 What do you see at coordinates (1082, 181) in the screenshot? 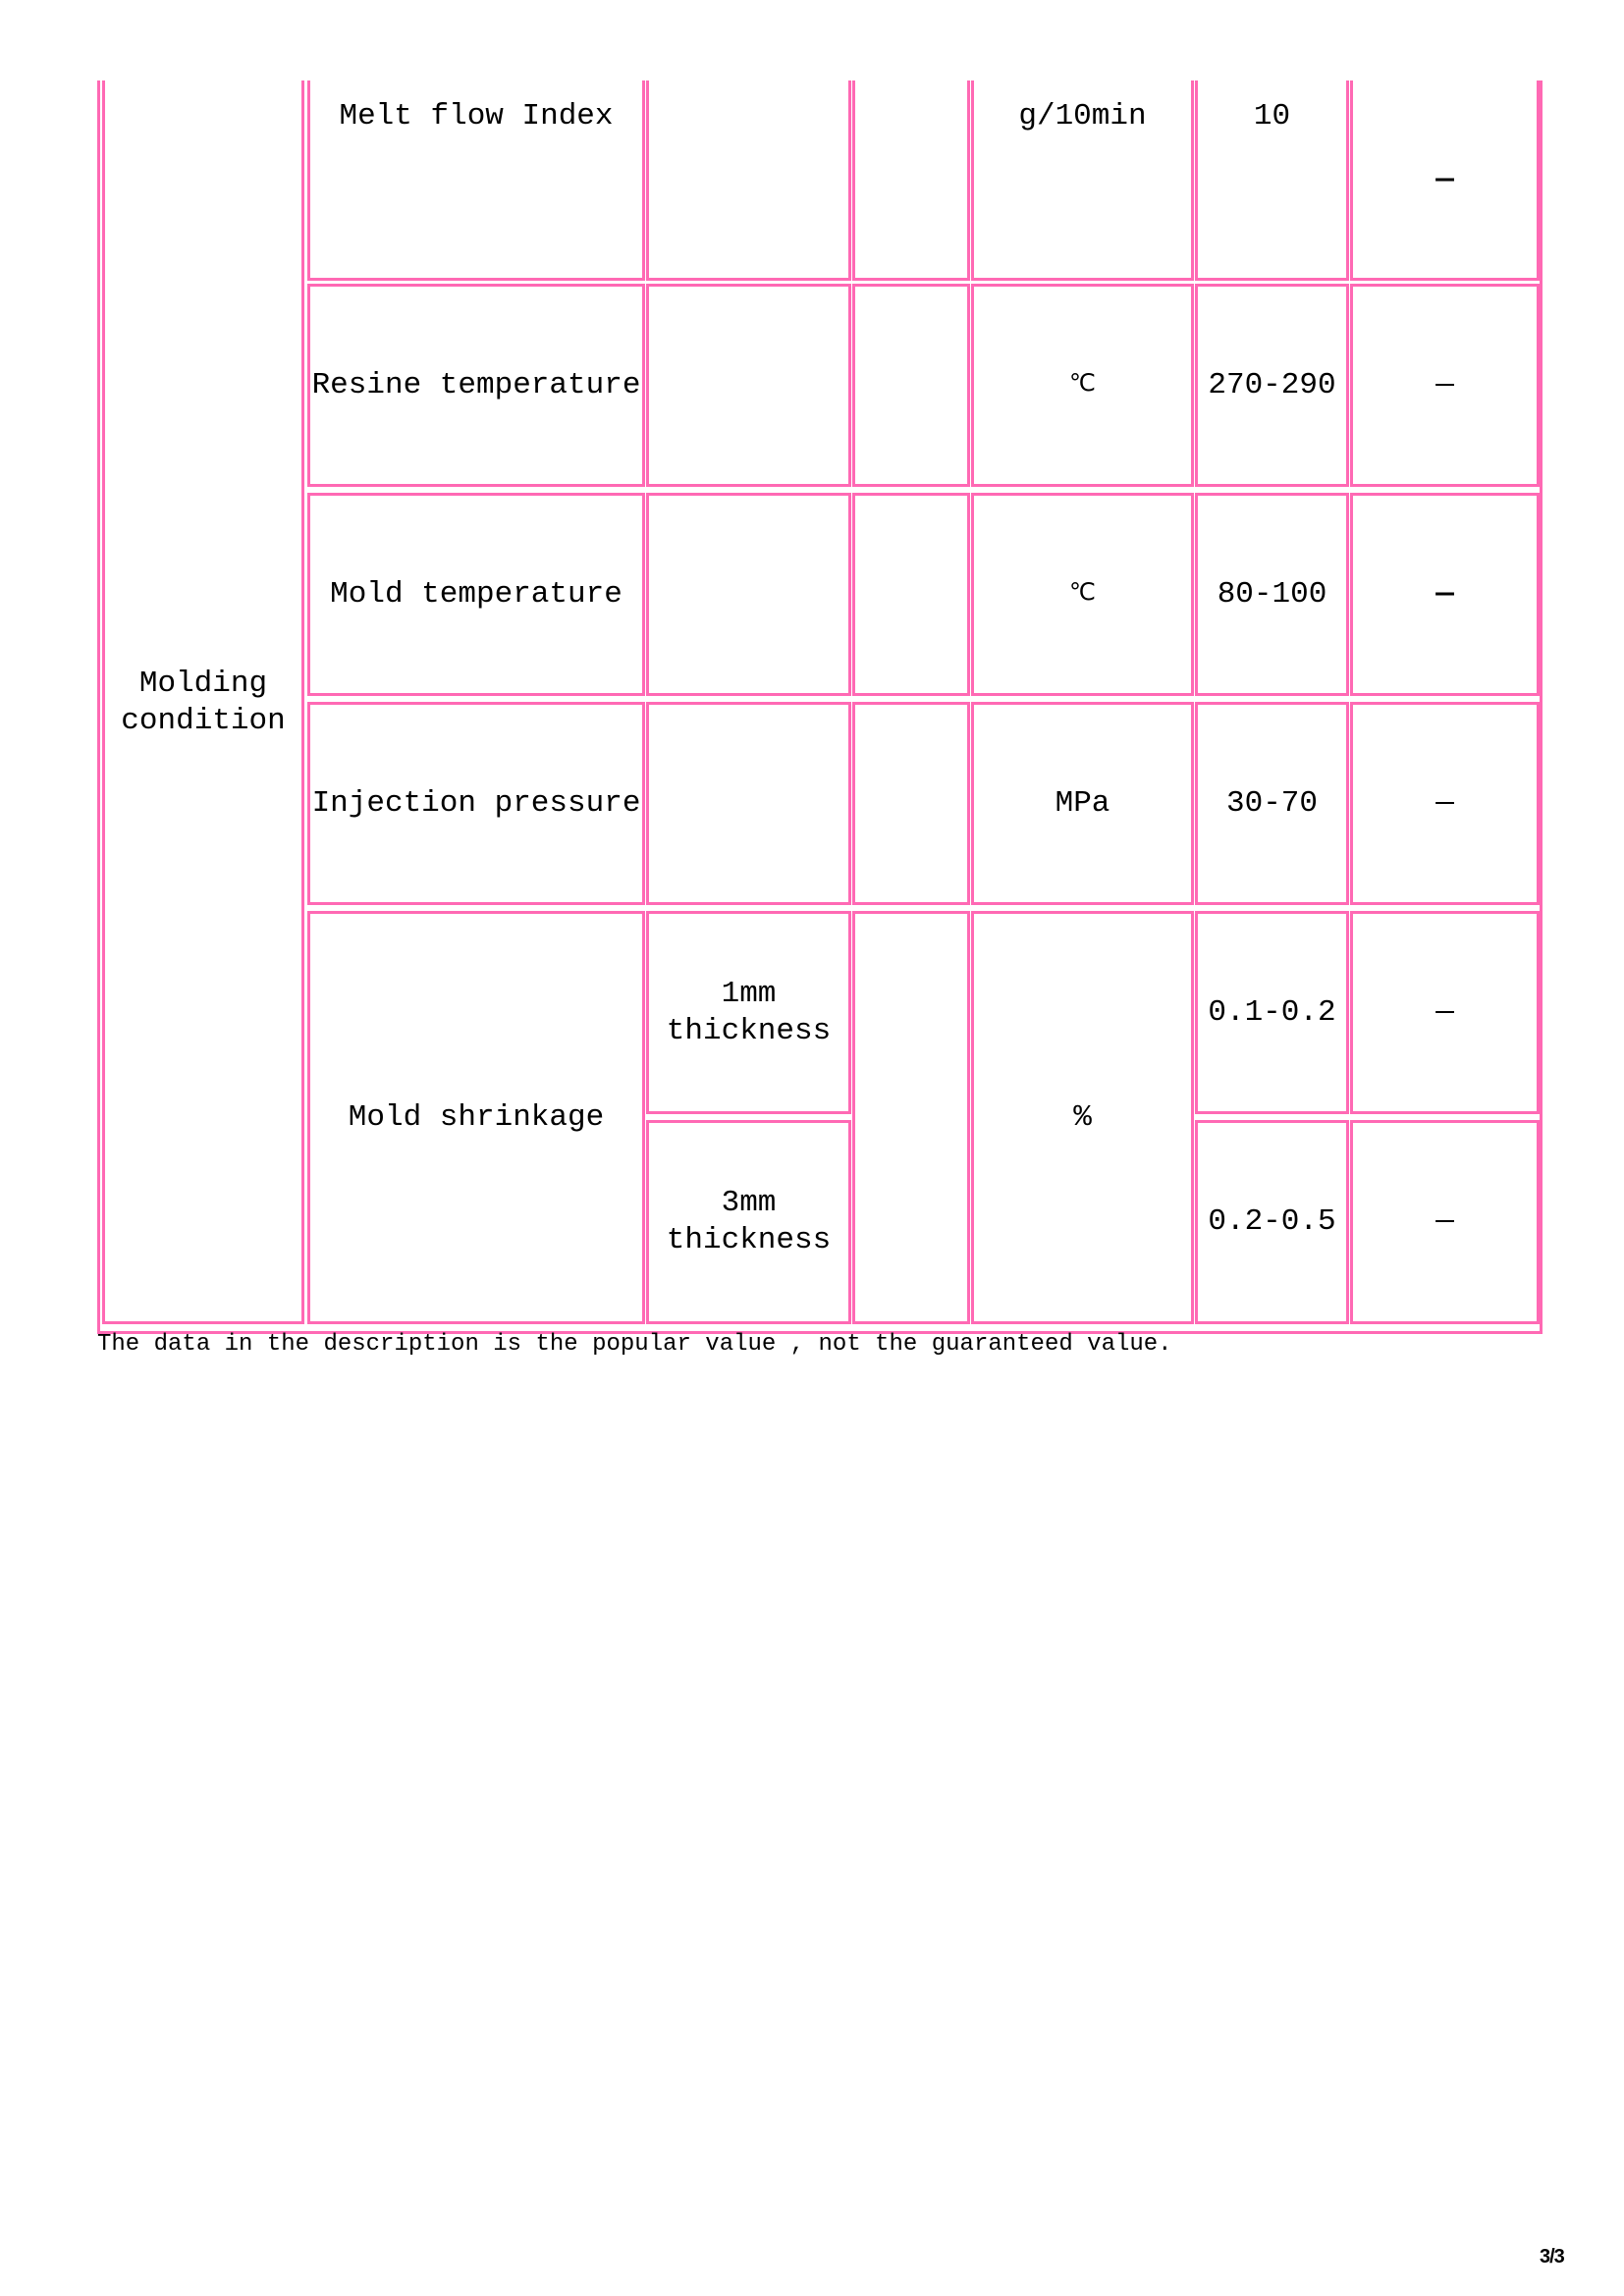
I see `unit-cell: g/10min` at bounding box center [1082, 181].